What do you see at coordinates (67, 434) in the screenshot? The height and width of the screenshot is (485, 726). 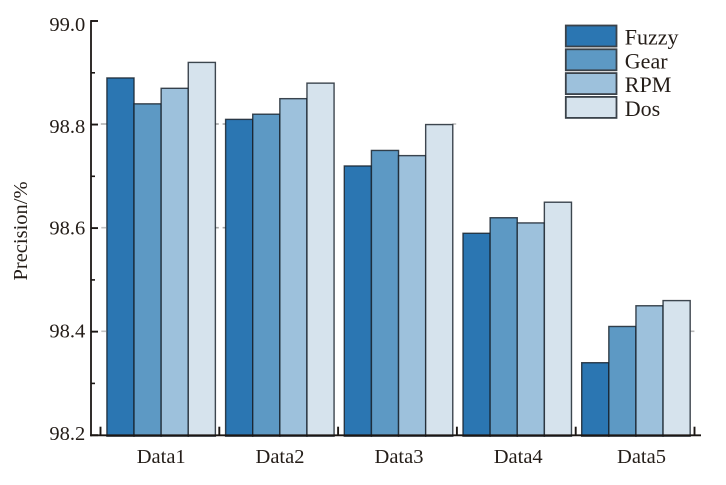 I see `svg-text: 98.2` at bounding box center [67, 434].